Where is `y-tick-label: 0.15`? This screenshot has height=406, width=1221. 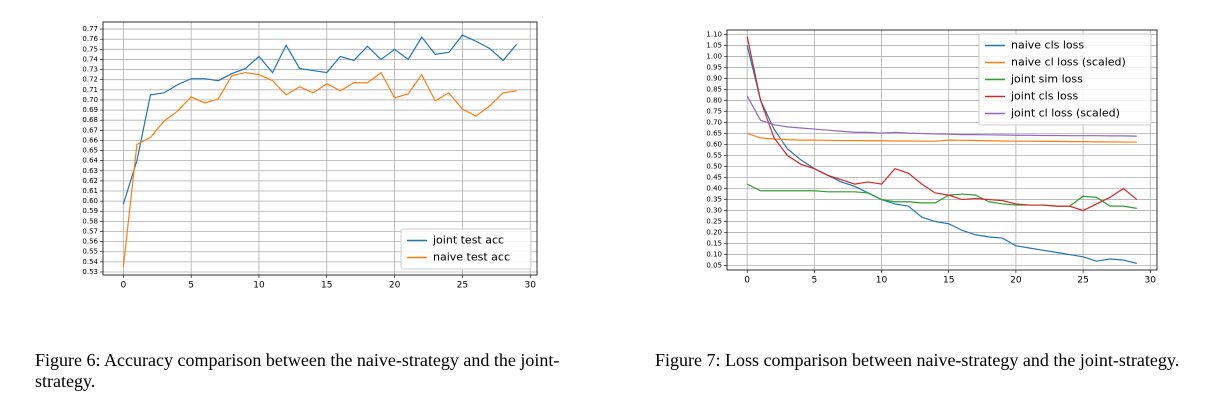
y-tick-label: 0.15 is located at coordinates (714, 244).